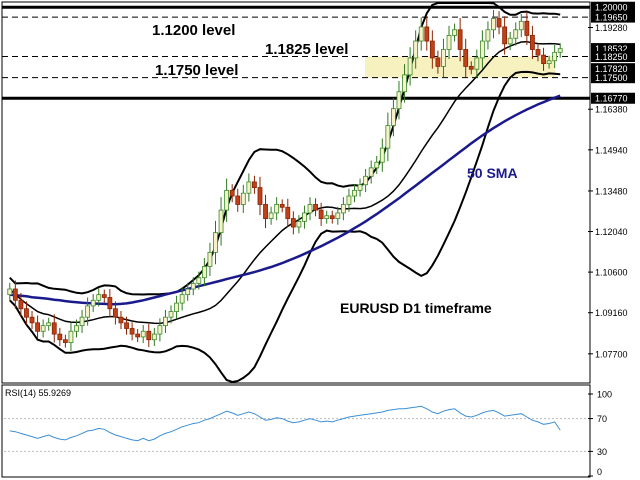 This screenshot has width=640, height=480. I want to click on annotation-11825-level: 1.1825 level, so click(306, 49).